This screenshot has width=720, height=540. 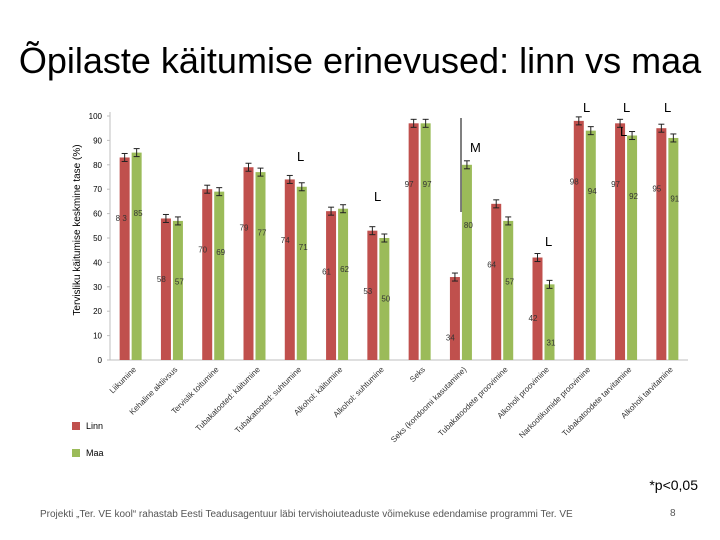 I want to click on y-tick-label: 50, so click(x=97, y=238).